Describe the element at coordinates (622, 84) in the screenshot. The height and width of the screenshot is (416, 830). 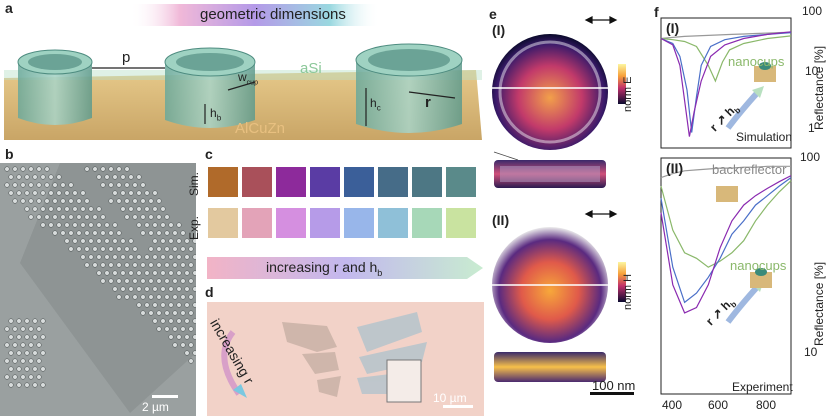
I see `colorbar-e` at that location.